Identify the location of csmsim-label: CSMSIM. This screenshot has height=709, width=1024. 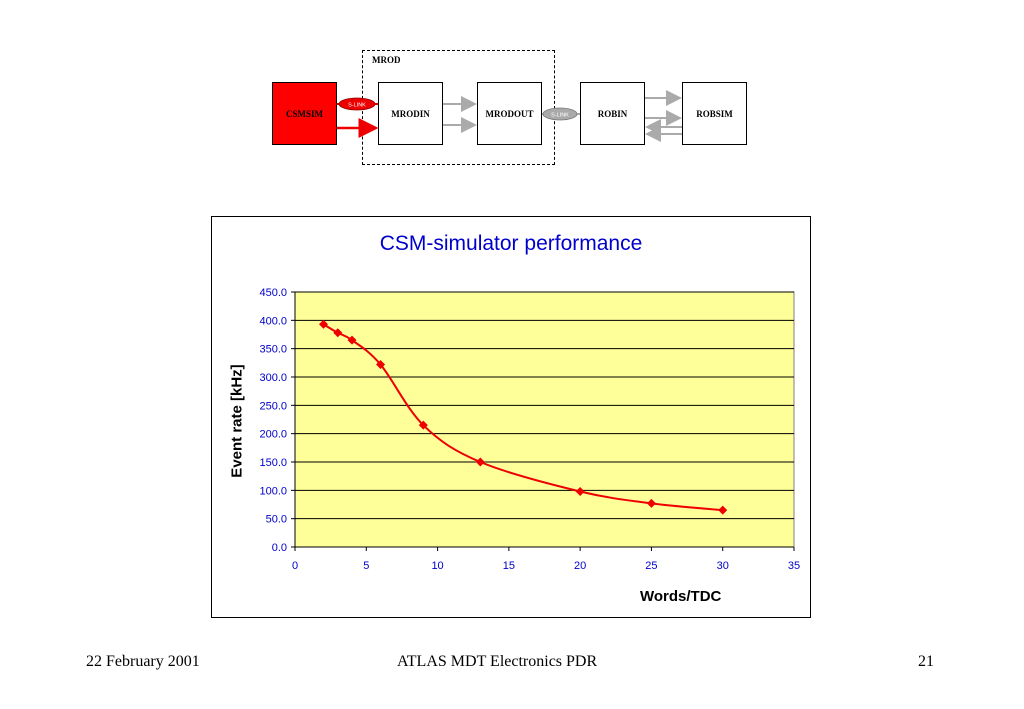
(304, 113).